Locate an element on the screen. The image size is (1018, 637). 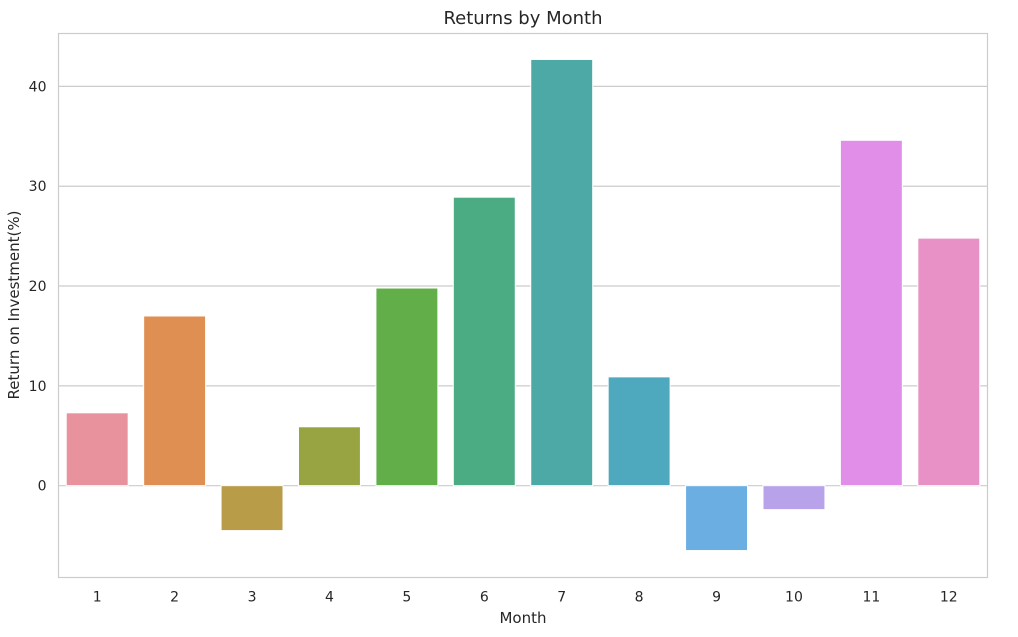
x-tick-label: 3 is located at coordinates (252, 598).